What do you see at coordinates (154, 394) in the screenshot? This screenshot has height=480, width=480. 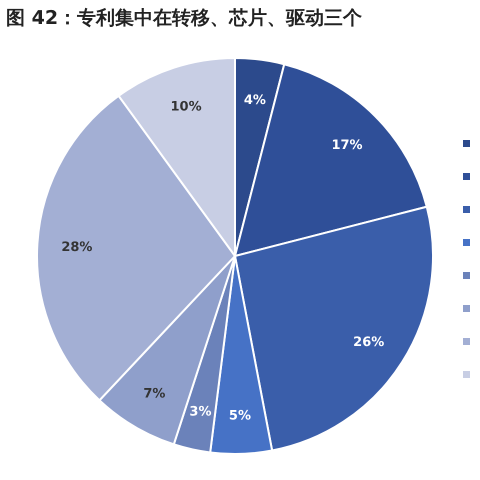 I see `data-label: 7%` at bounding box center [154, 394].